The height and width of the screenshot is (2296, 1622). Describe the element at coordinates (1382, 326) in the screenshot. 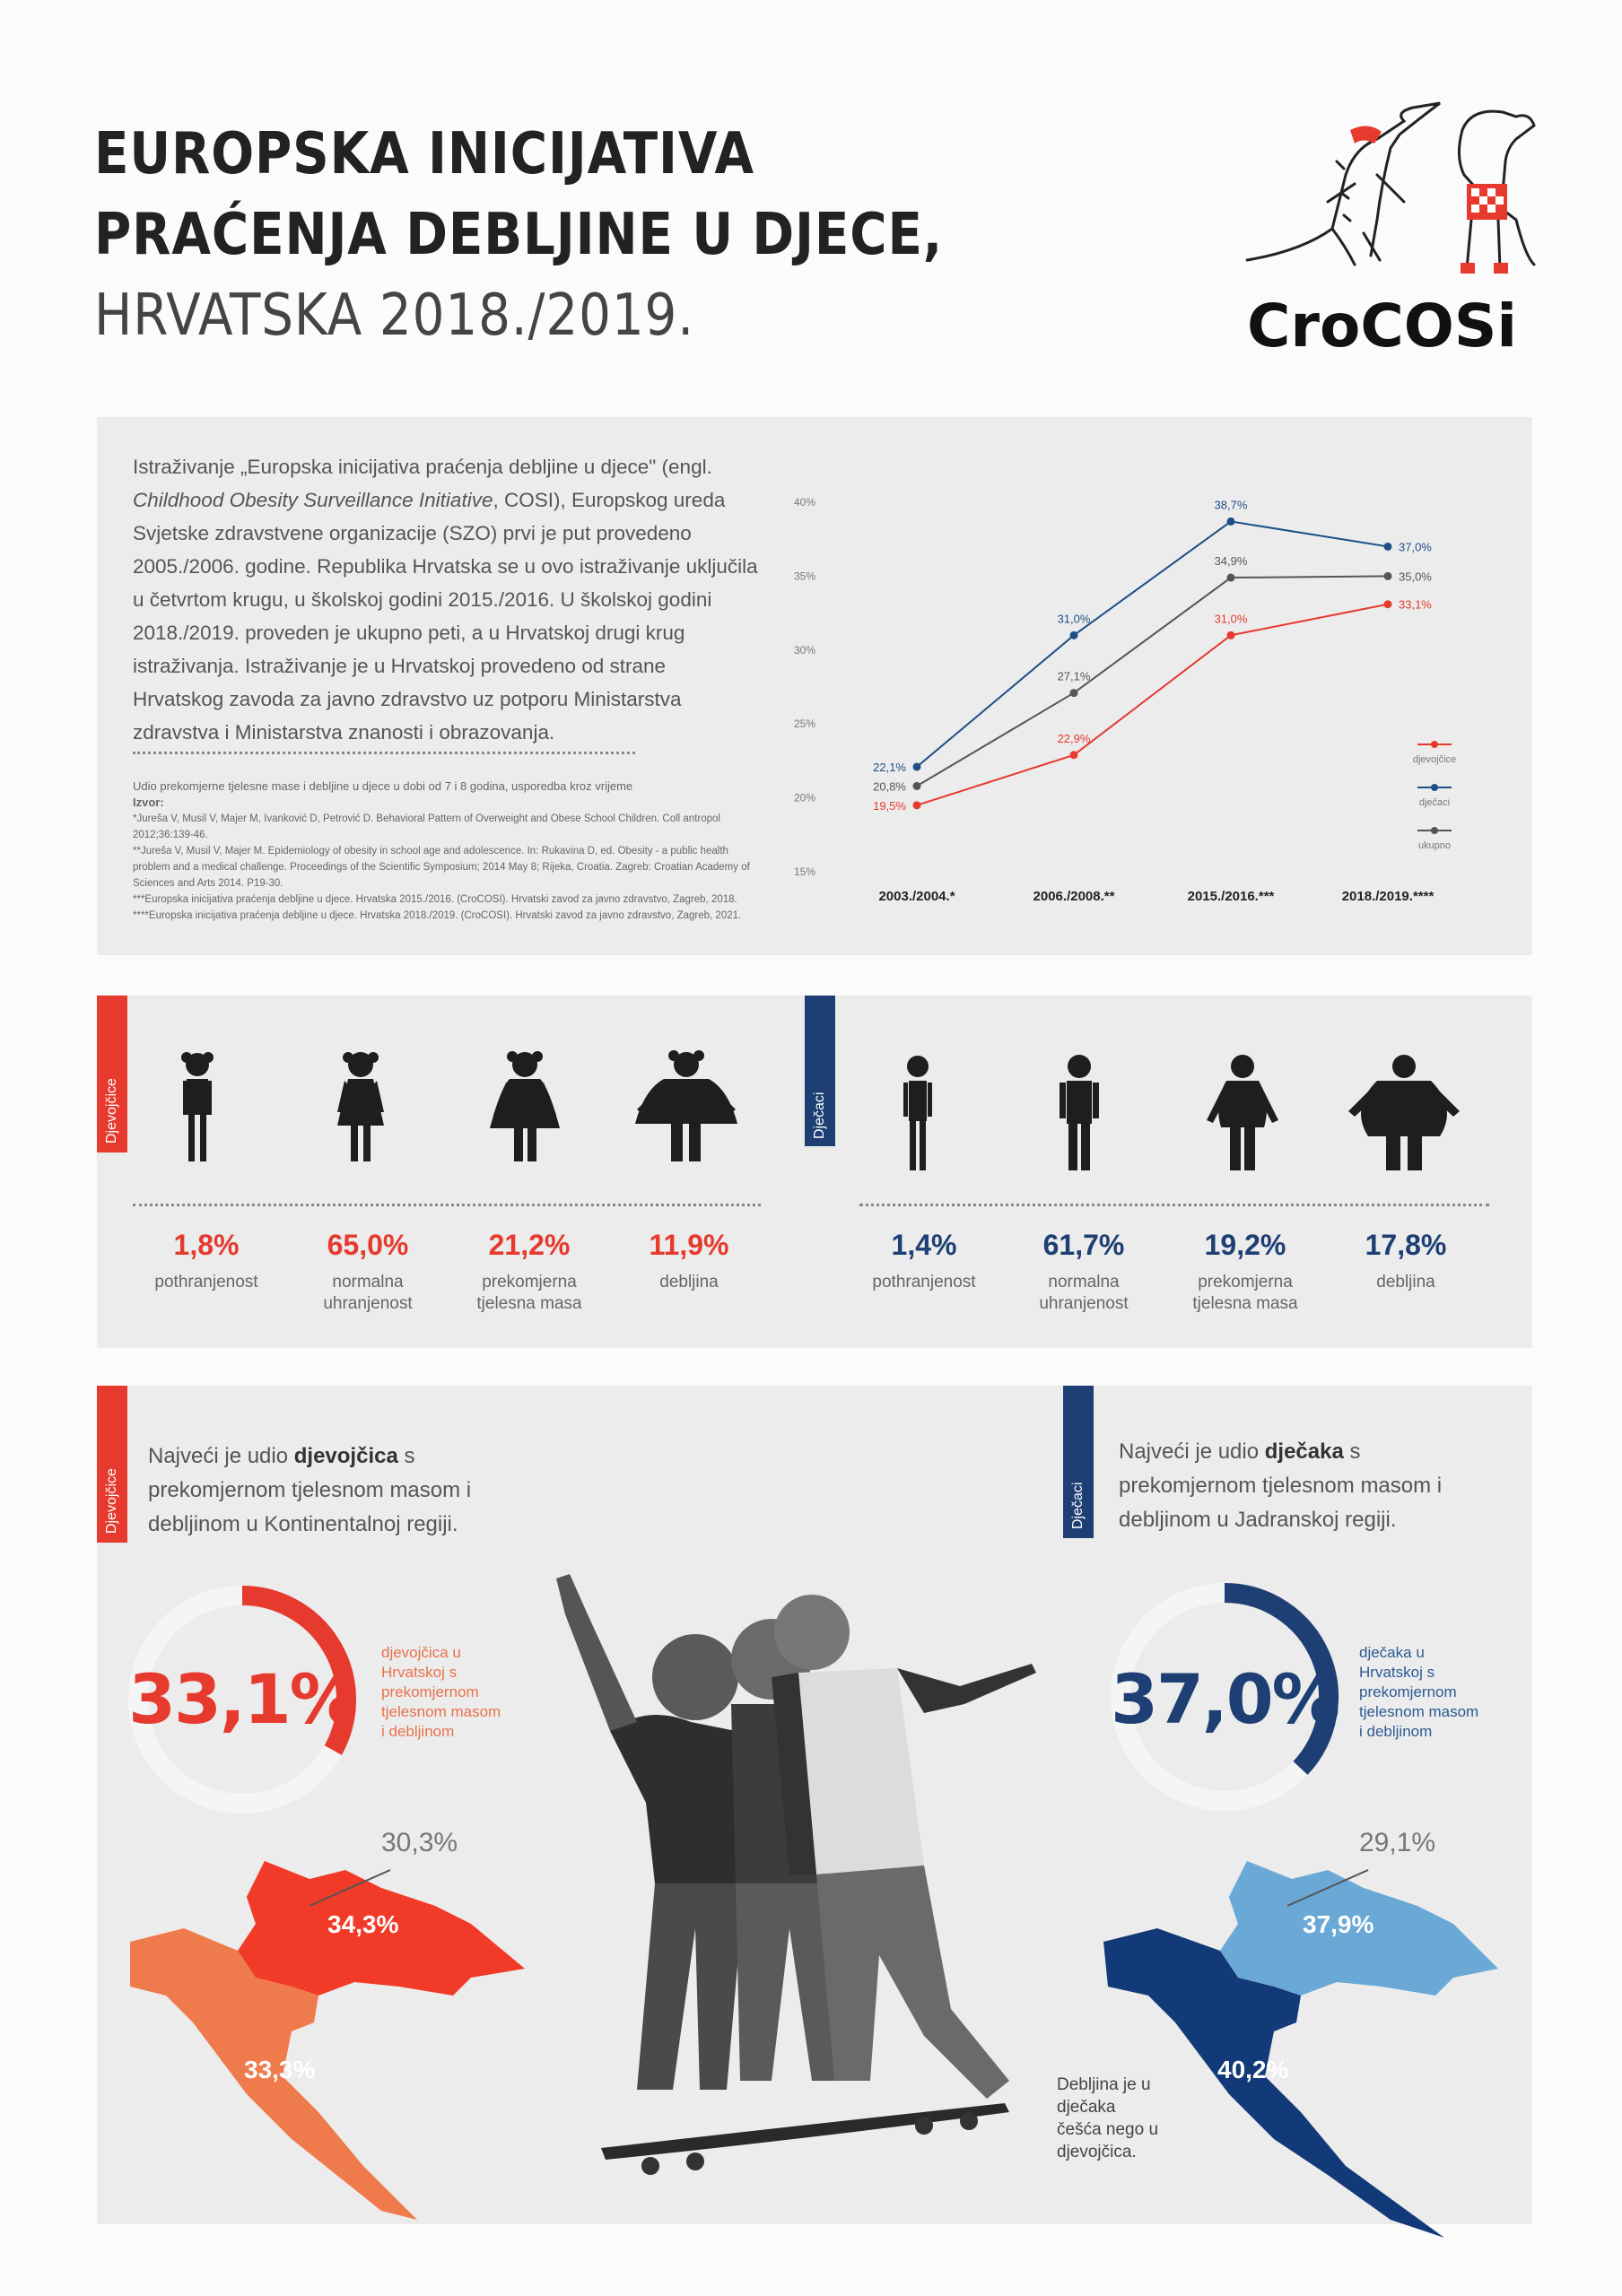

I see `crocosi-logo: CroCOSi` at that location.